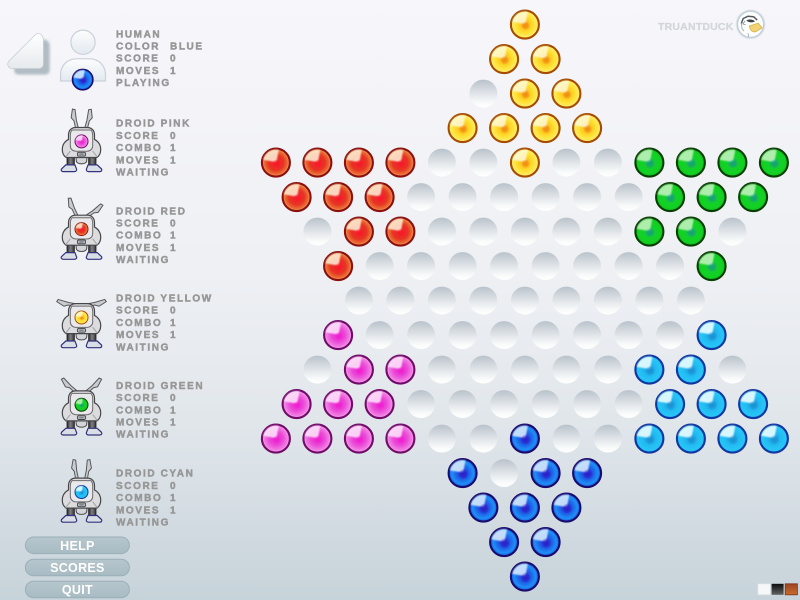 The image size is (800, 600). Describe the element at coordinates (77, 568) in the screenshot. I see `svg-text: SCORES` at that location.